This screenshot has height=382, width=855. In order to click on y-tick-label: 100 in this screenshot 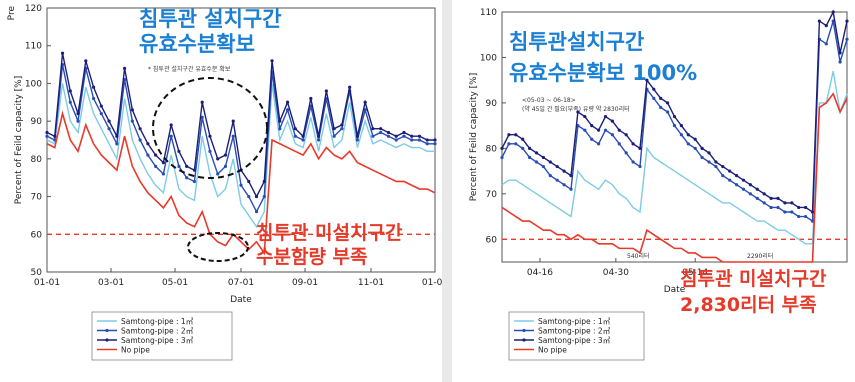, I will do `click(488, 58)`.